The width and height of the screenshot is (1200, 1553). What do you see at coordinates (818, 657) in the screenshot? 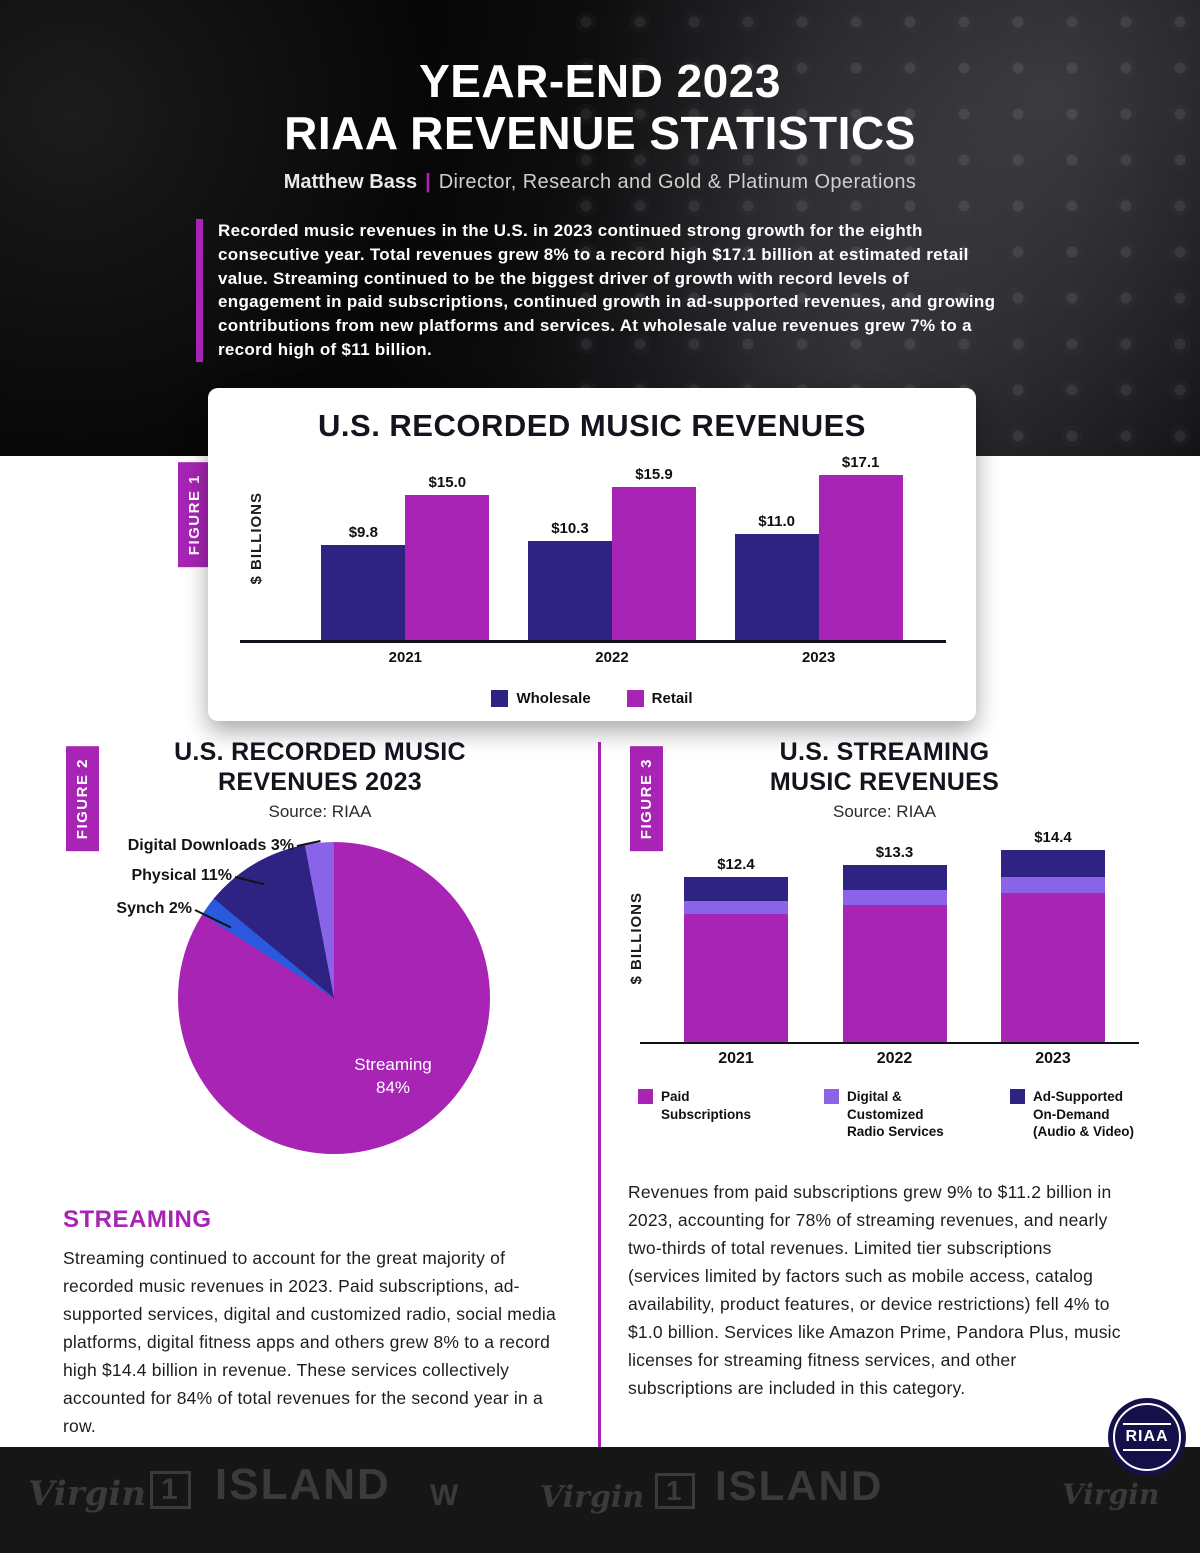
I see `figure1-x-label: 2023` at bounding box center [818, 657].